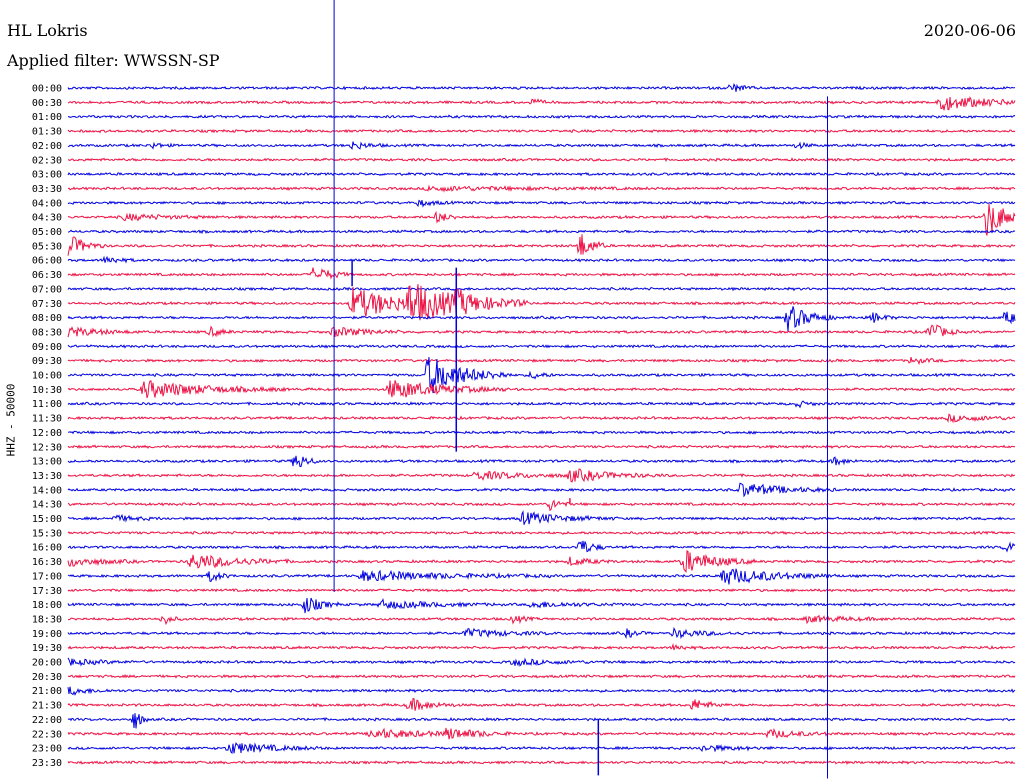 The width and height of the screenshot is (1024, 780). Describe the element at coordinates (47, 476) in the screenshot. I see `row-label: 13:30` at that location.